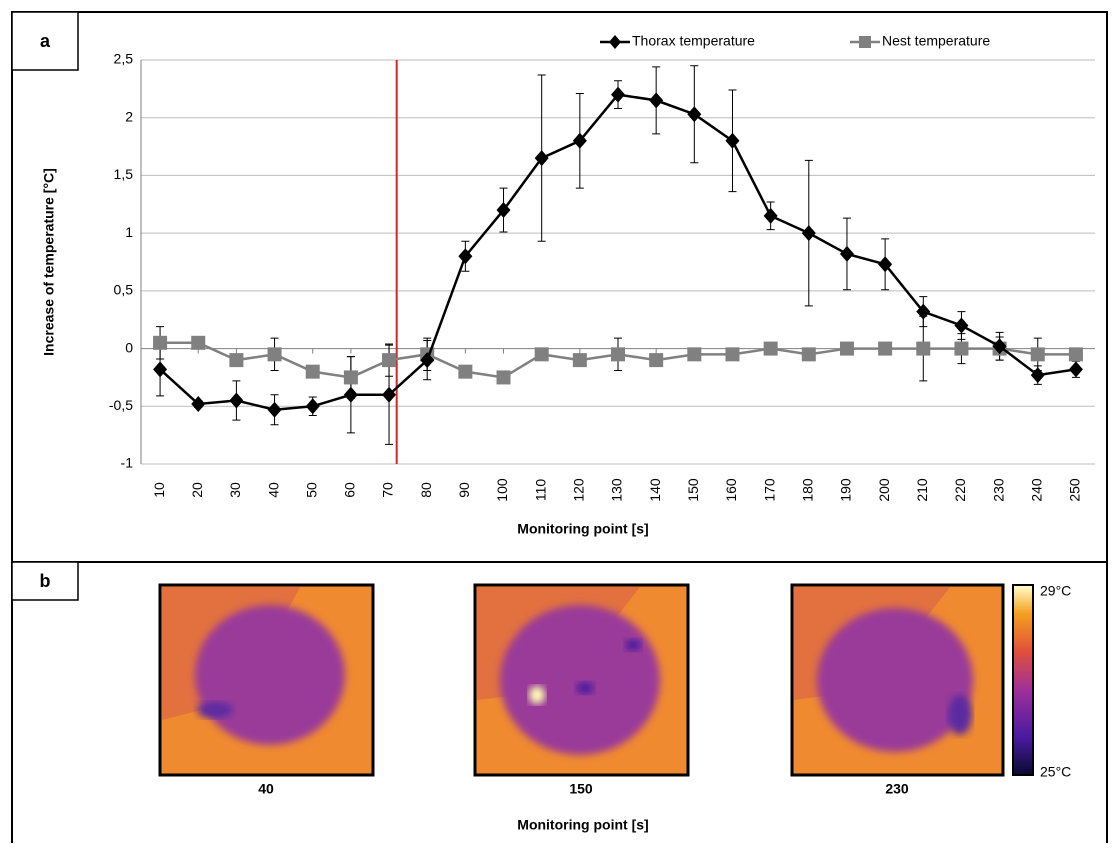 This screenshot has width=1119, height=848. Describe the element at coordinates (235, 490) in the screenshot. I see `x-tick-label: 30` at that location.